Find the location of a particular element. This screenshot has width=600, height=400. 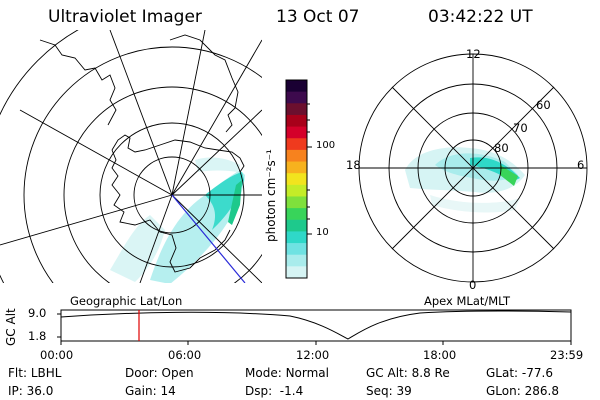

mlat-label-60: 60 is located at coordinates (543, 105).